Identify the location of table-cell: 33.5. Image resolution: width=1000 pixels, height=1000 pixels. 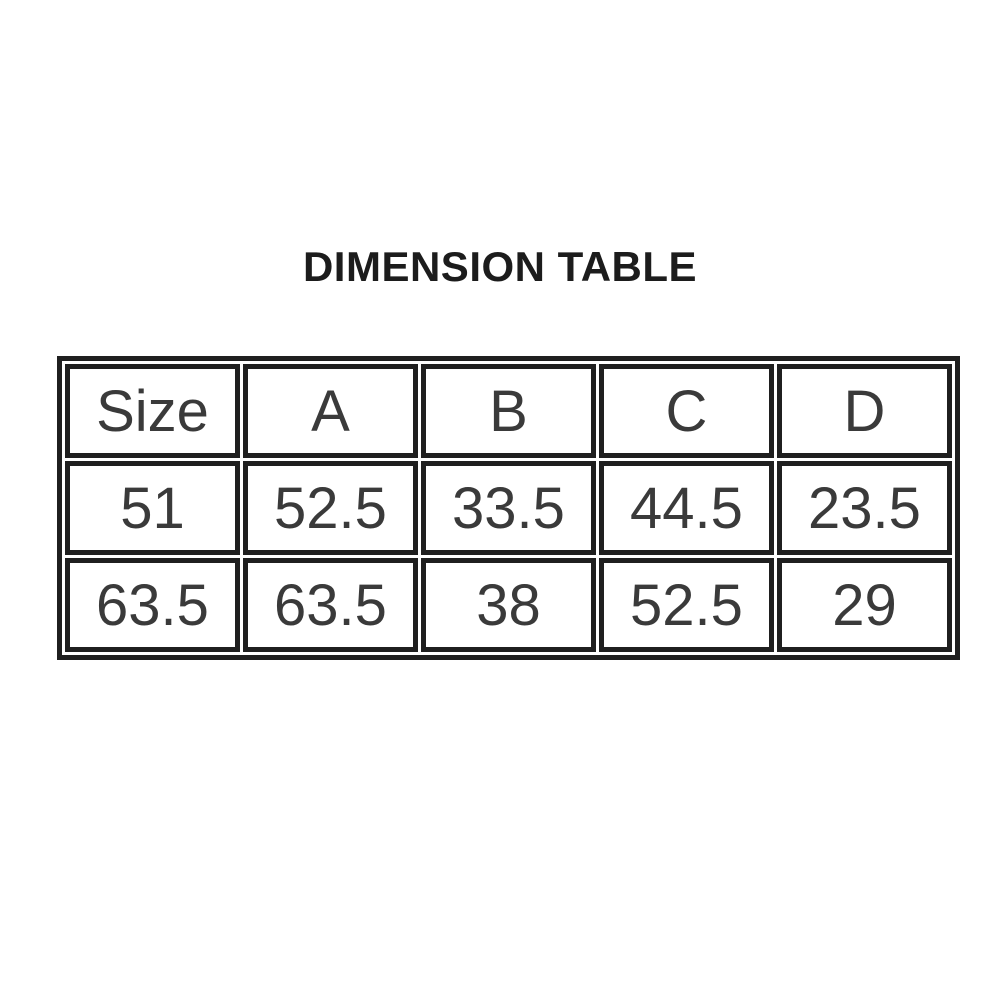
(508, 508).